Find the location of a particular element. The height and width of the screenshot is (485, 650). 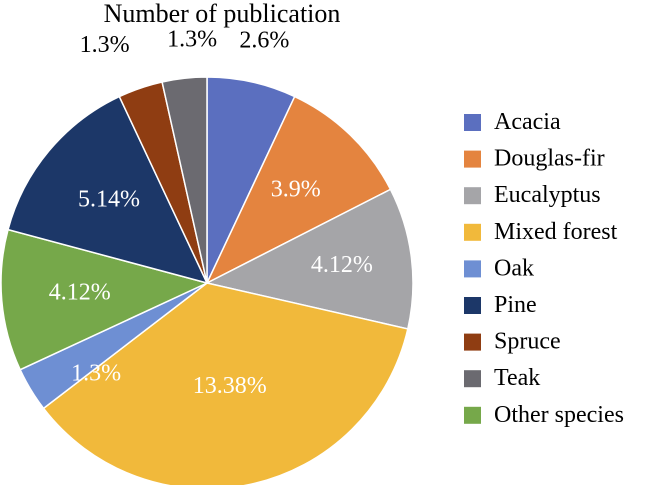

legend-item-acacia: Acacia is located at coordinates (512, 122).